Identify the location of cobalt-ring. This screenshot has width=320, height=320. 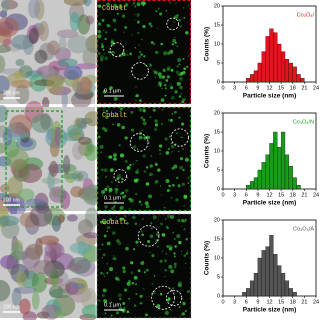
(174, 298).